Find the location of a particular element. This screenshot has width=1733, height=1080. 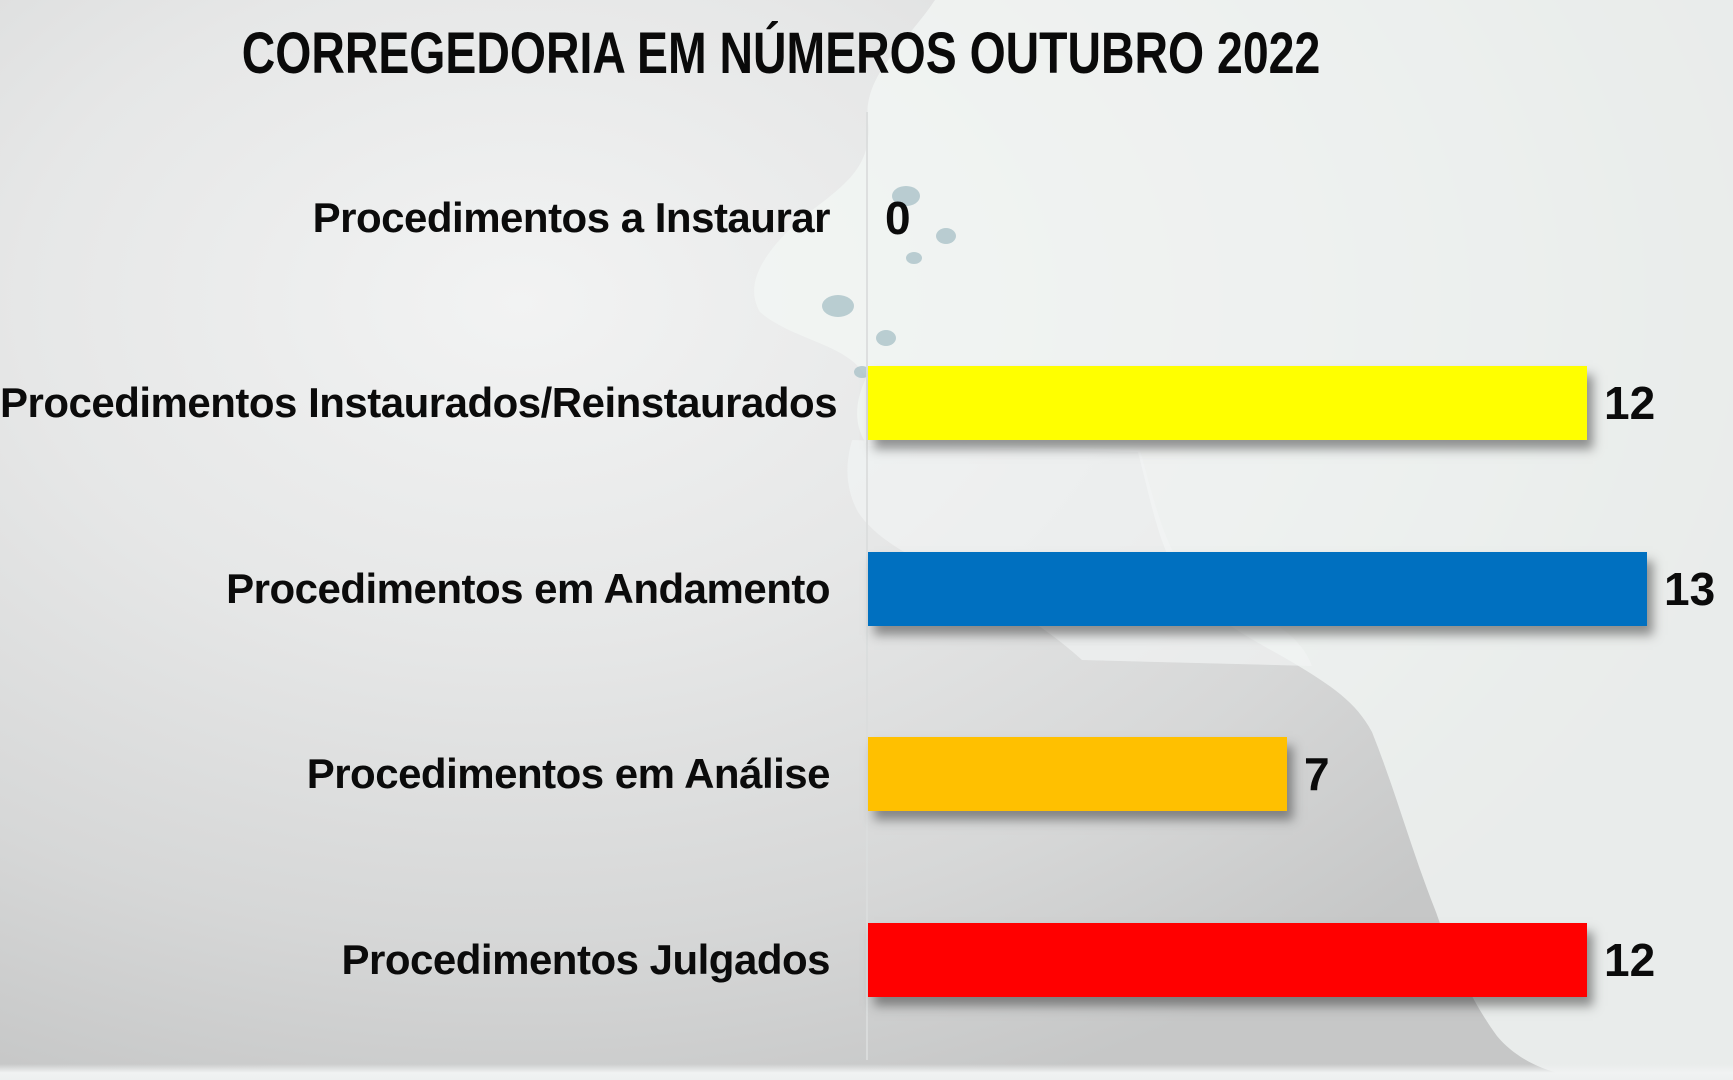

value-label-1: 12 is located at coordinates (1630, 403).